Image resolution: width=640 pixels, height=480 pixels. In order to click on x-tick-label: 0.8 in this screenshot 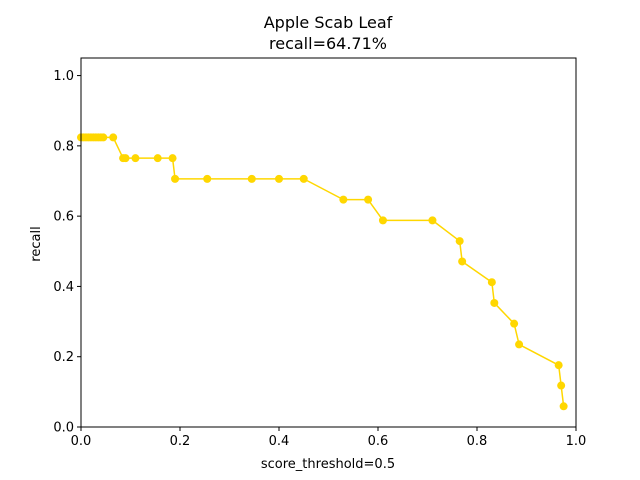, I will do `click(477, 441)`.